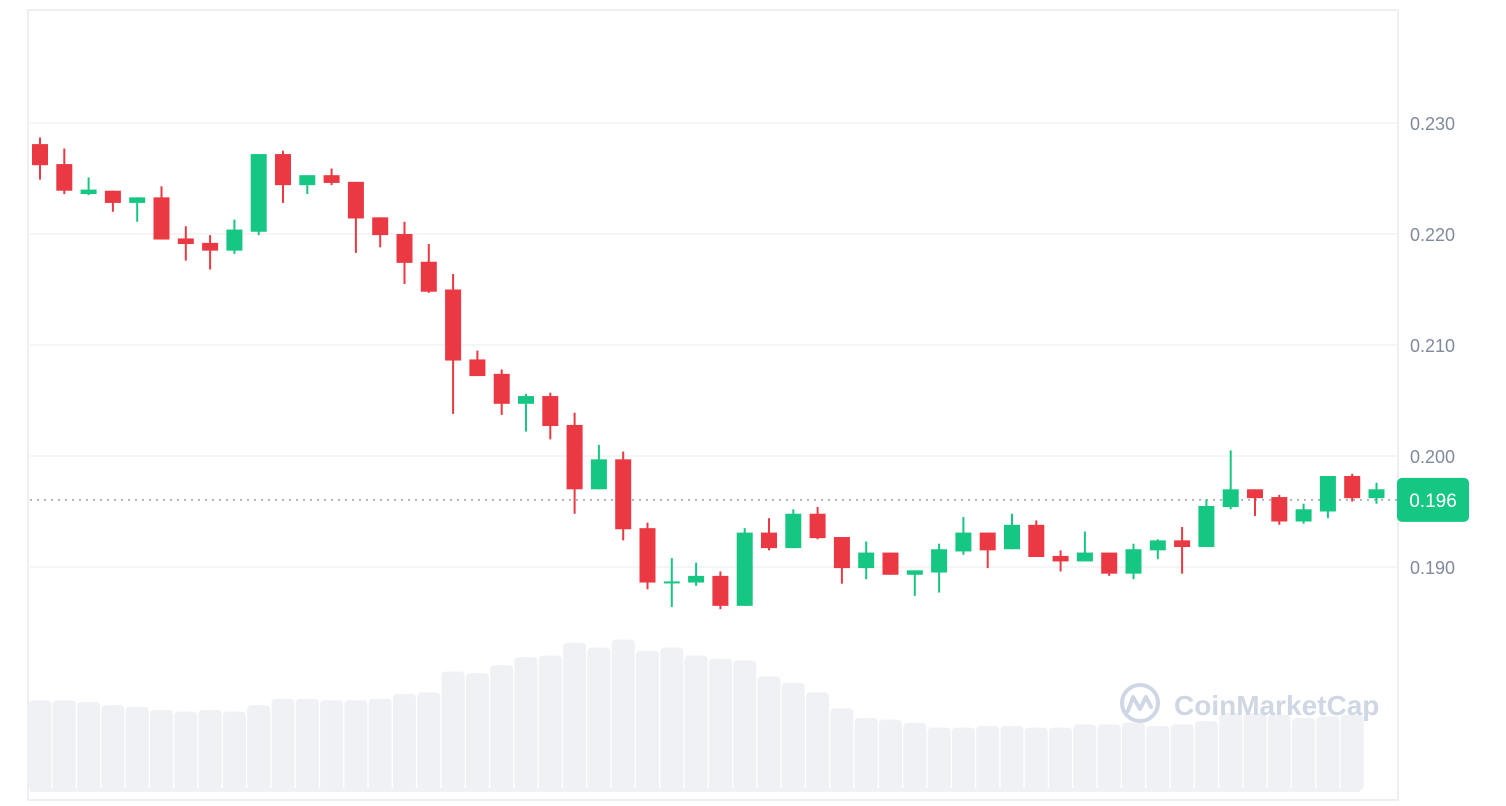  What do you see at coordinates (1432, 457) in the screenshot?
I see `y-axis-tick-label: 0.200` at bounding box center [1432, 457].